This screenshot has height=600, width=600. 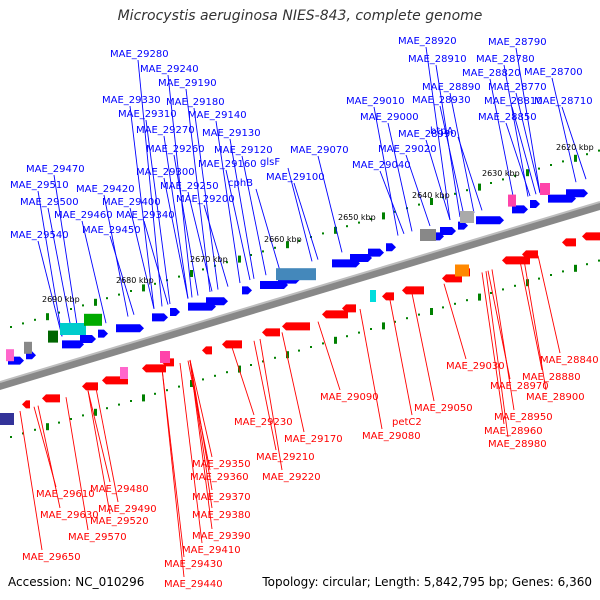 I want to click on gene-label-forward: MAE_29180, so click(x=195, y=102).